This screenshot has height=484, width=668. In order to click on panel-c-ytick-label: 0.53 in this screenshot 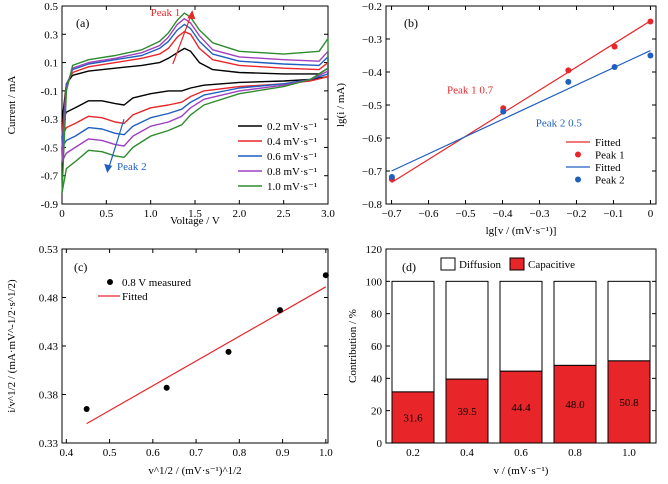, I will do `click(49, 250)`.